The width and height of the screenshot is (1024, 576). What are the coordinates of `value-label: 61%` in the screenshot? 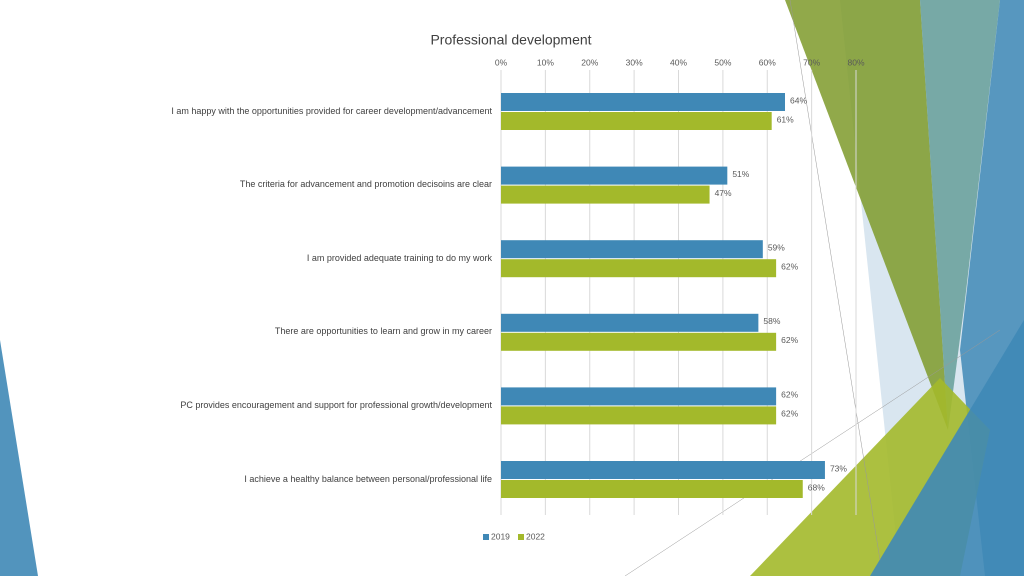 It's located at (785, 119).